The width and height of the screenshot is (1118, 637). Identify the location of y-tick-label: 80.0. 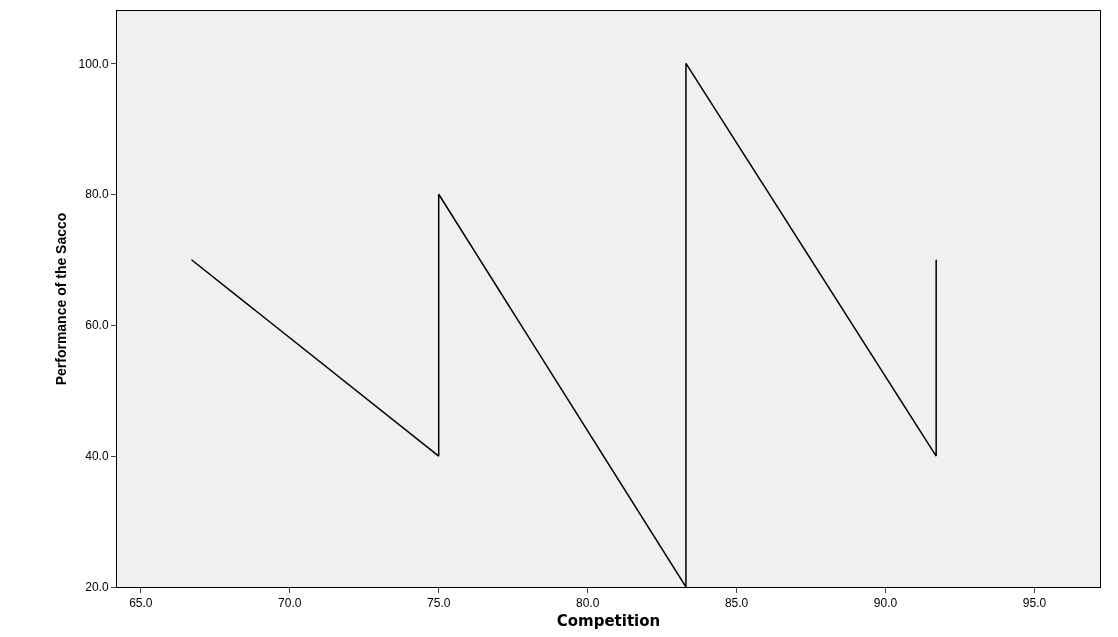
(97, 194).